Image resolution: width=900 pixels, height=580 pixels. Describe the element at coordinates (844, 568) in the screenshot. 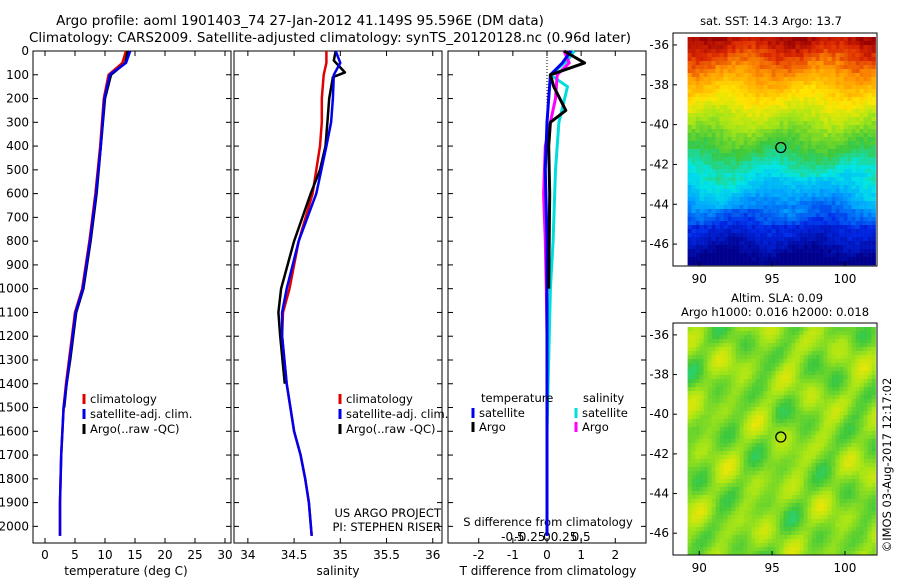

I see `sla-map-xtick-label: 100` at that location.